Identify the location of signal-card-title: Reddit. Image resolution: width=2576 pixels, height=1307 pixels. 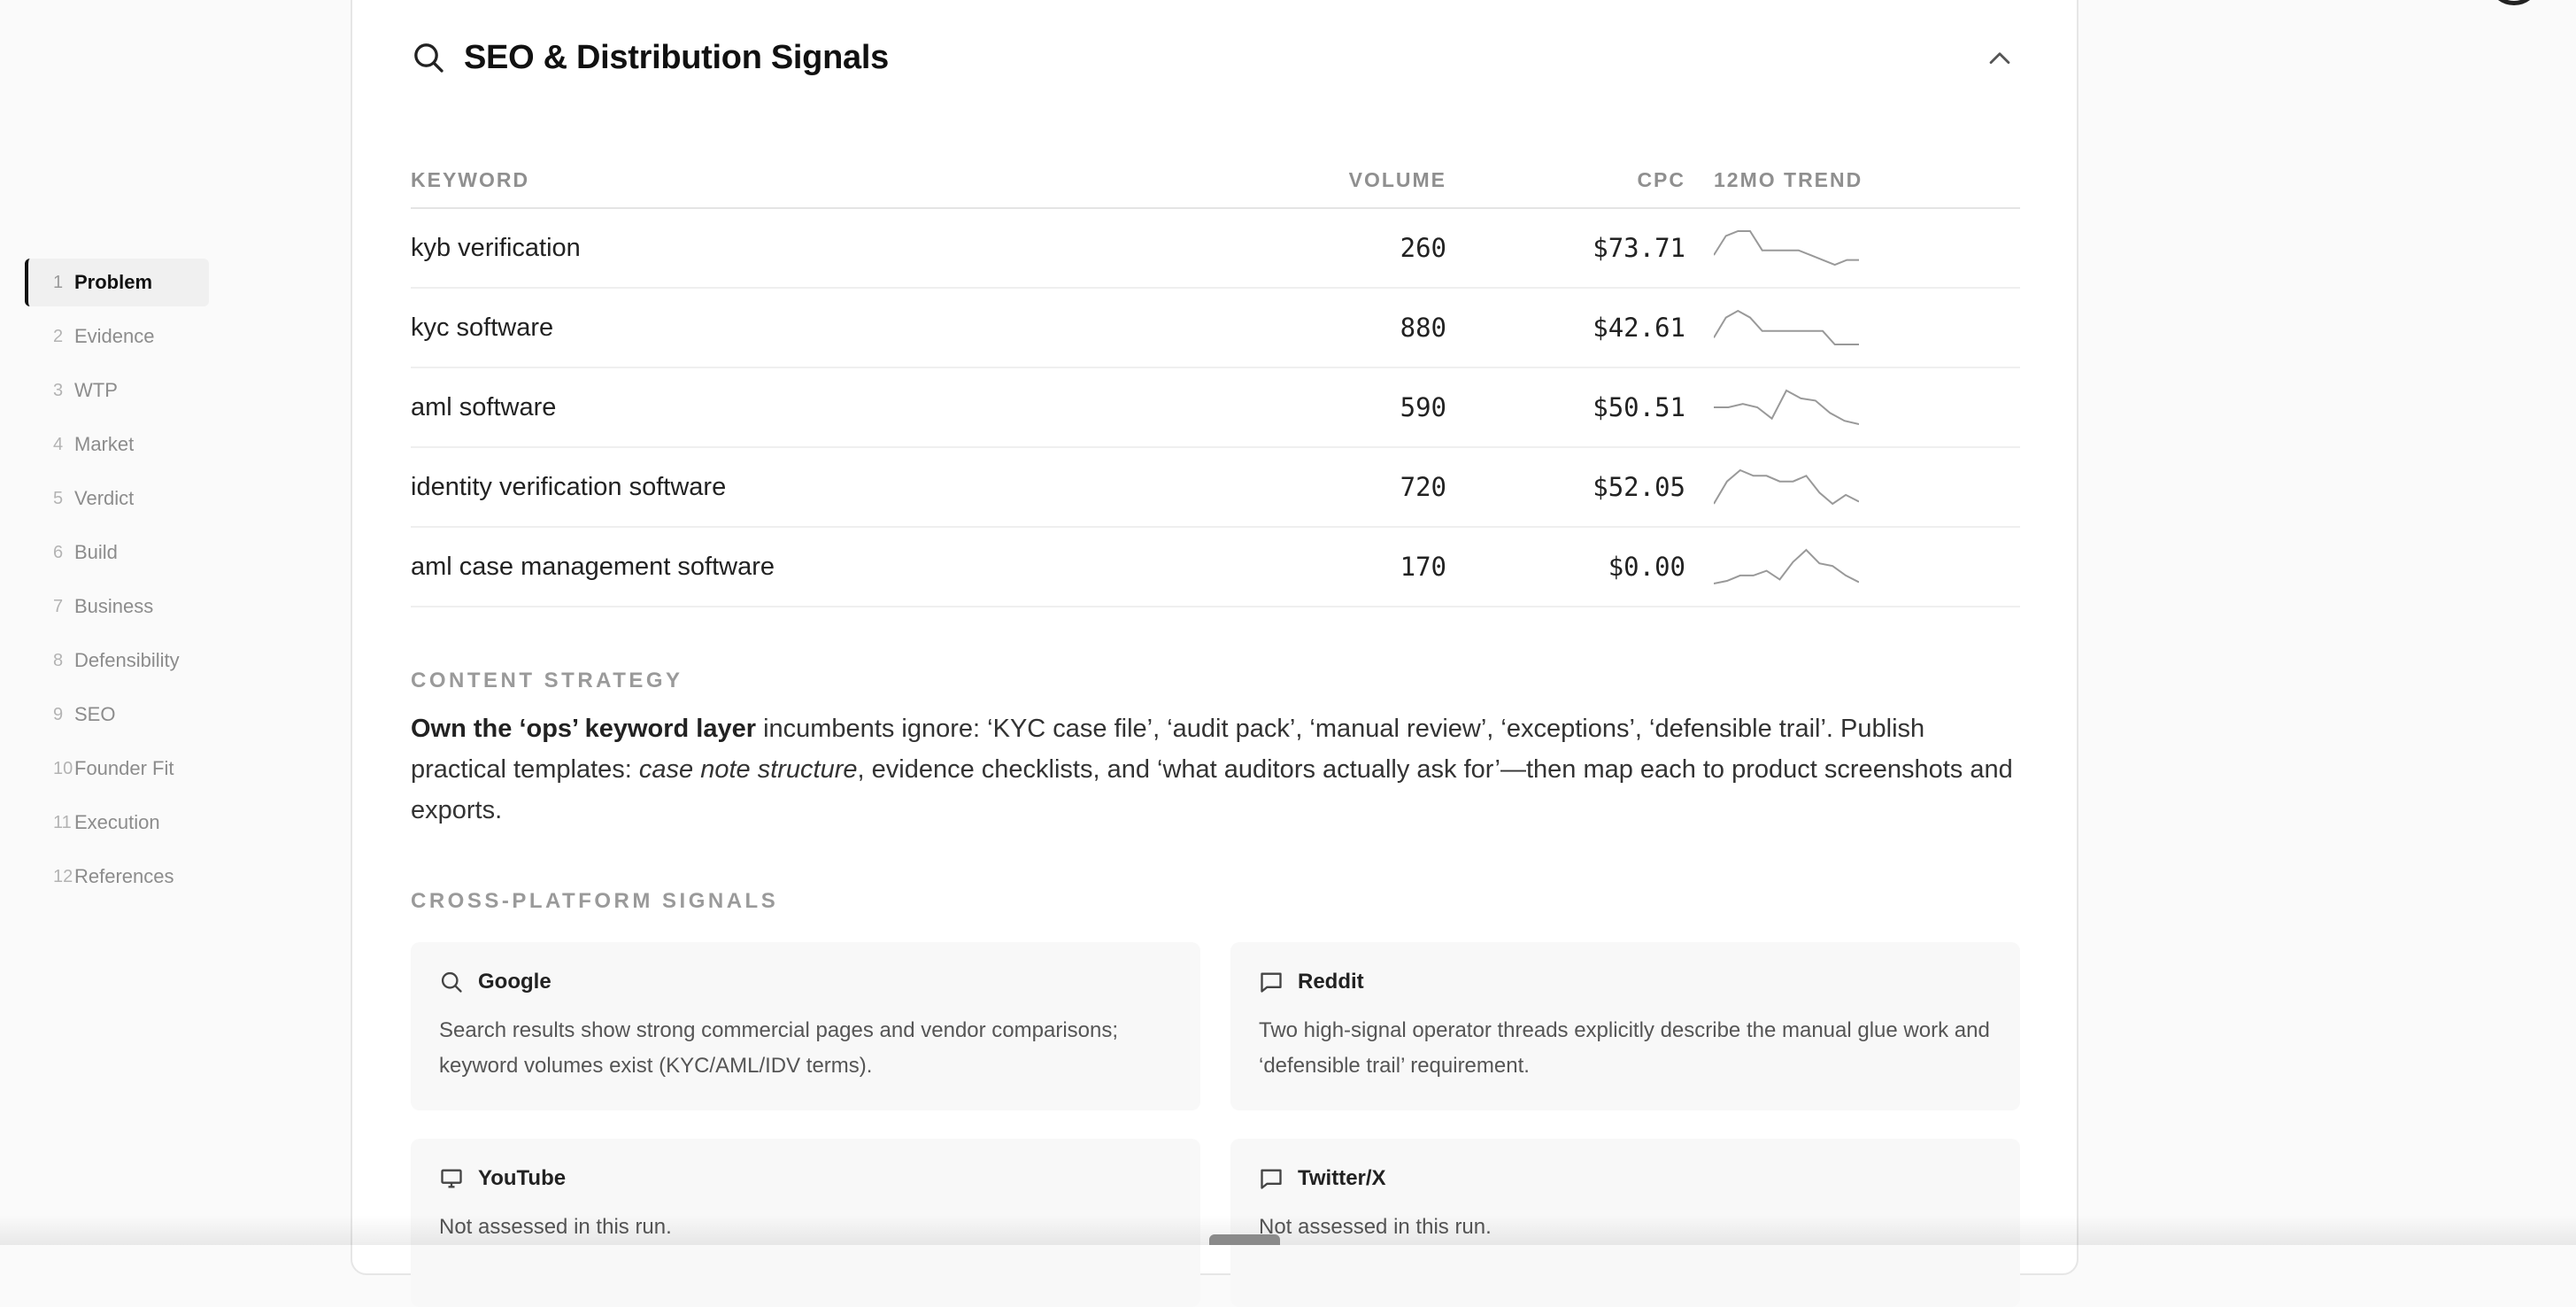
(1331, 982).